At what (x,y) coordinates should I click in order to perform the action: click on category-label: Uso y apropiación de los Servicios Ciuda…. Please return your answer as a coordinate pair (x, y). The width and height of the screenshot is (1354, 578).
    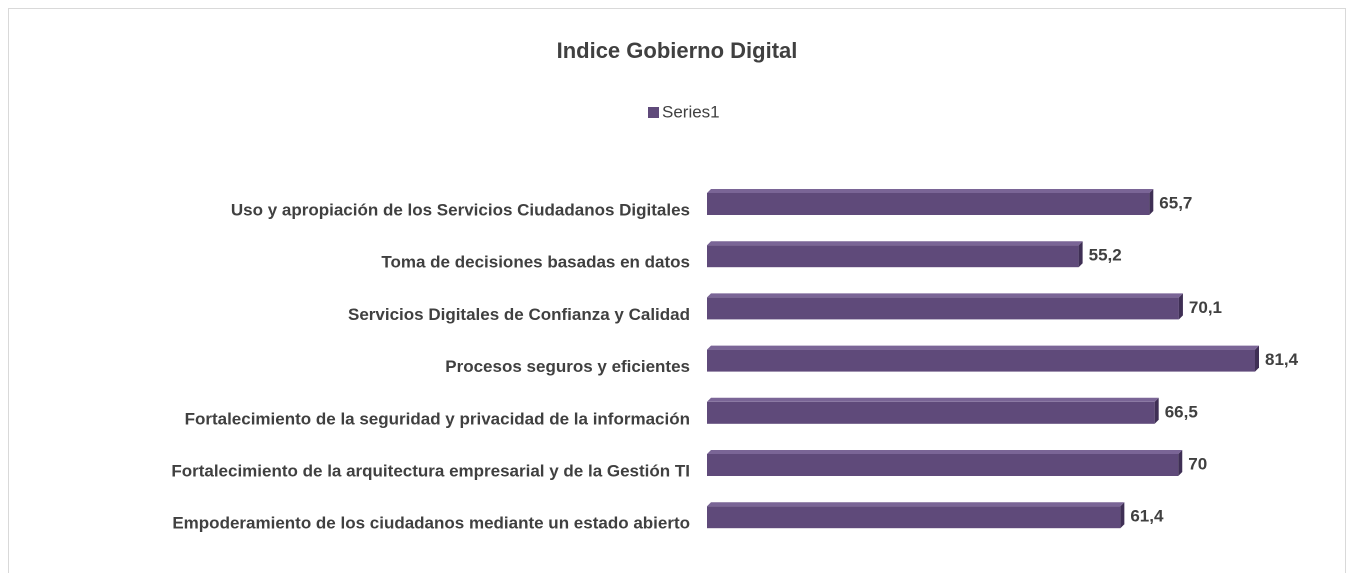
    Looking at the image, I should click on (460, 209).